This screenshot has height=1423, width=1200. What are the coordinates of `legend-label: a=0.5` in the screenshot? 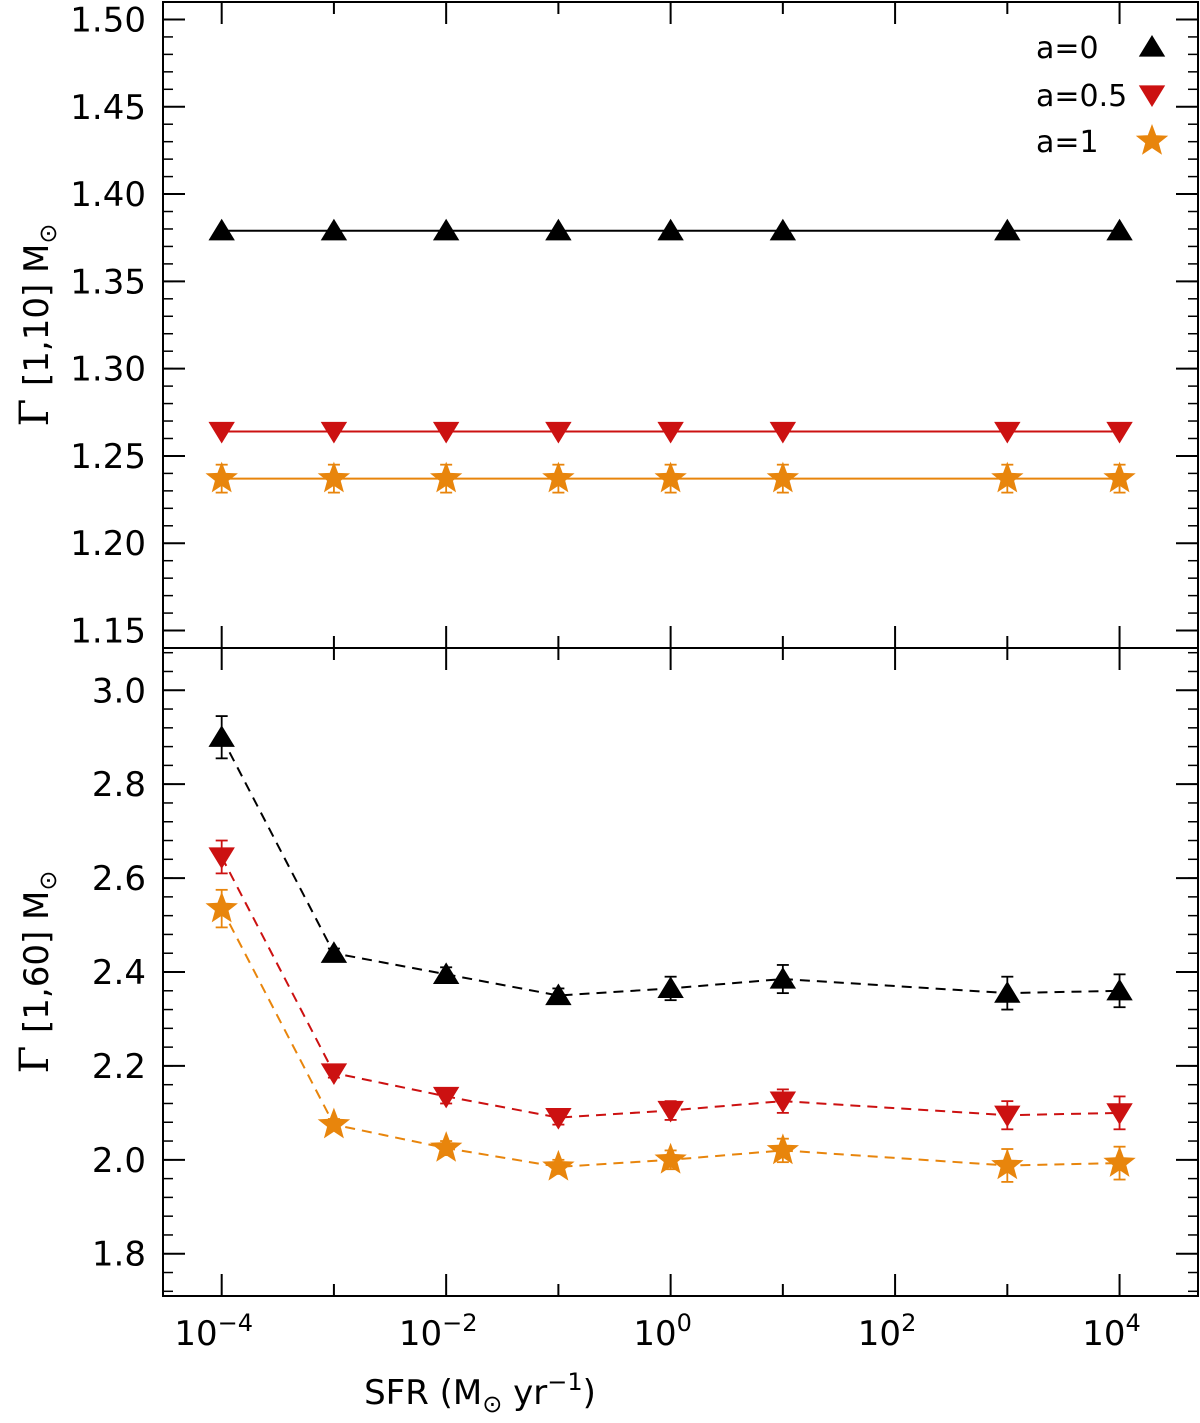 It's located at (1081, 96).